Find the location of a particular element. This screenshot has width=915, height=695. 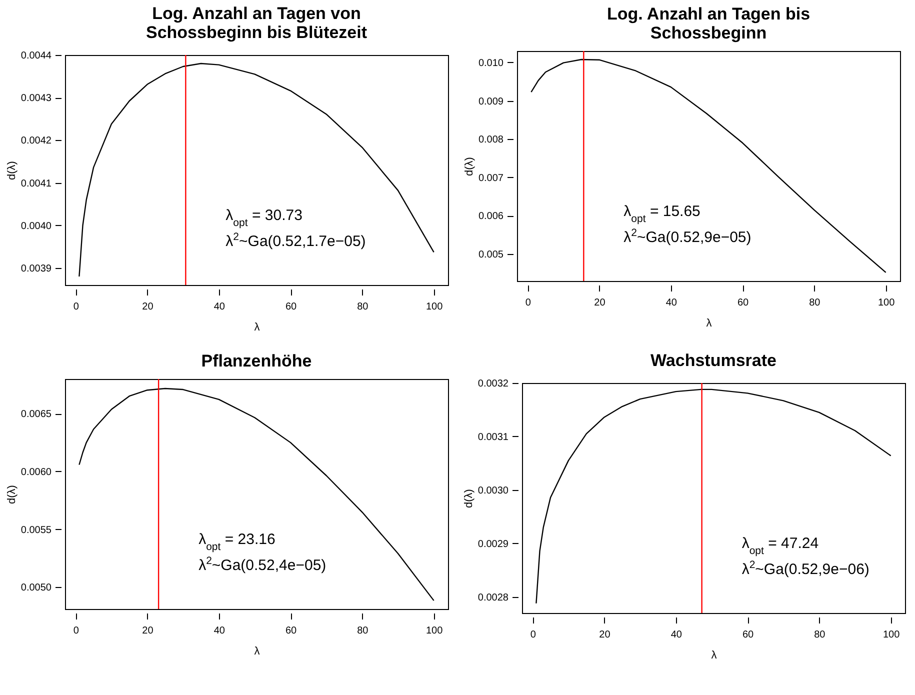

annotation: λ$_{opt}$ = 30.73 is located at coordinates (264, 217).